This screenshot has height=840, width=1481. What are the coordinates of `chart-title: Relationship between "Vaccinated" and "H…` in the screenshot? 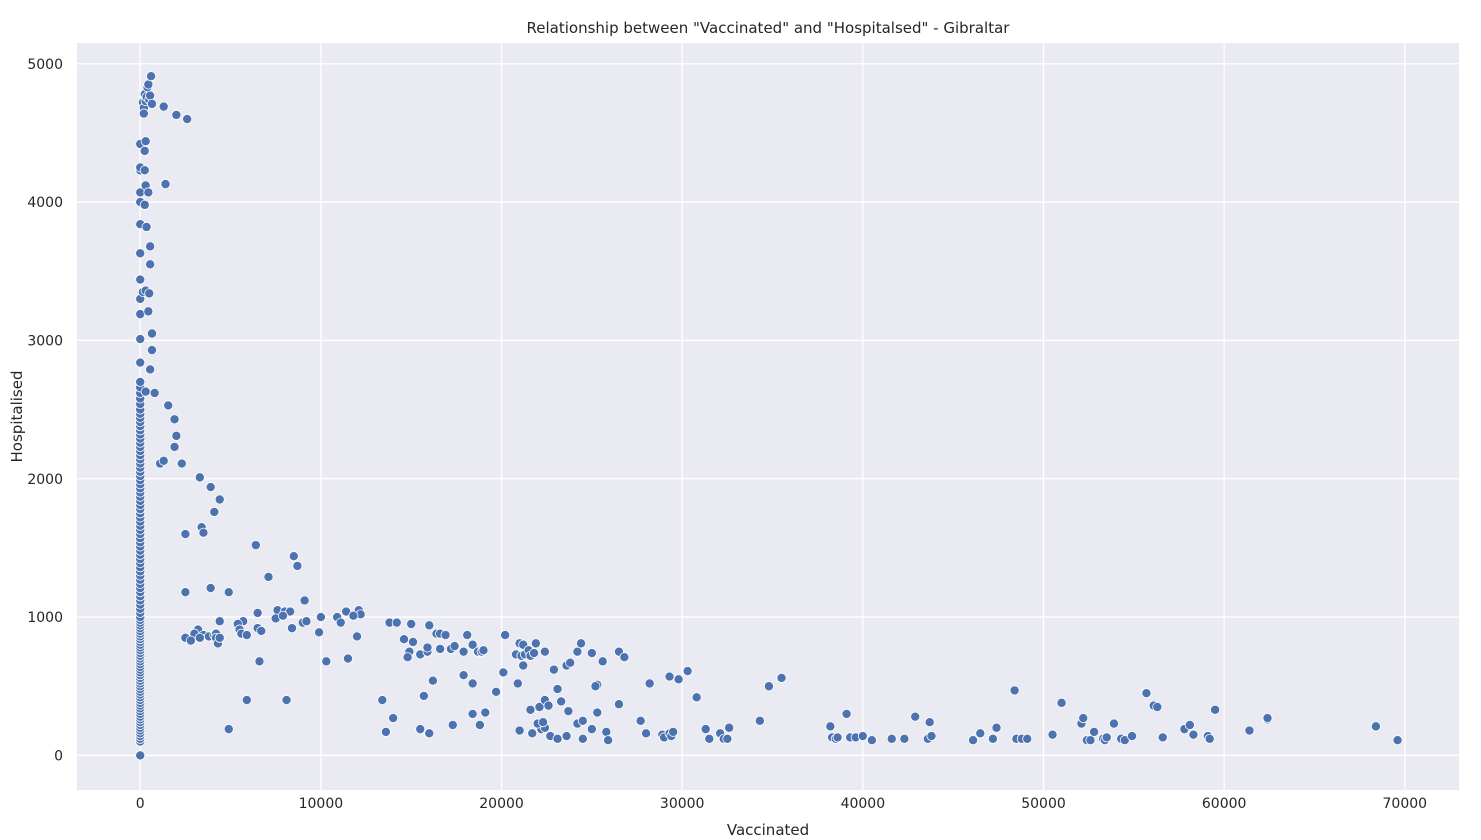 It's located at (769, 28).